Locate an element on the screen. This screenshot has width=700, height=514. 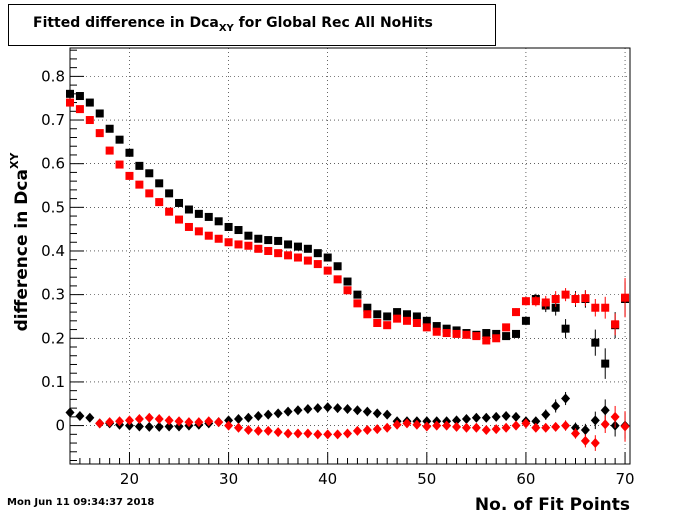
x-axis-title: No. of Fit Points is located at coordinates (552, 504).